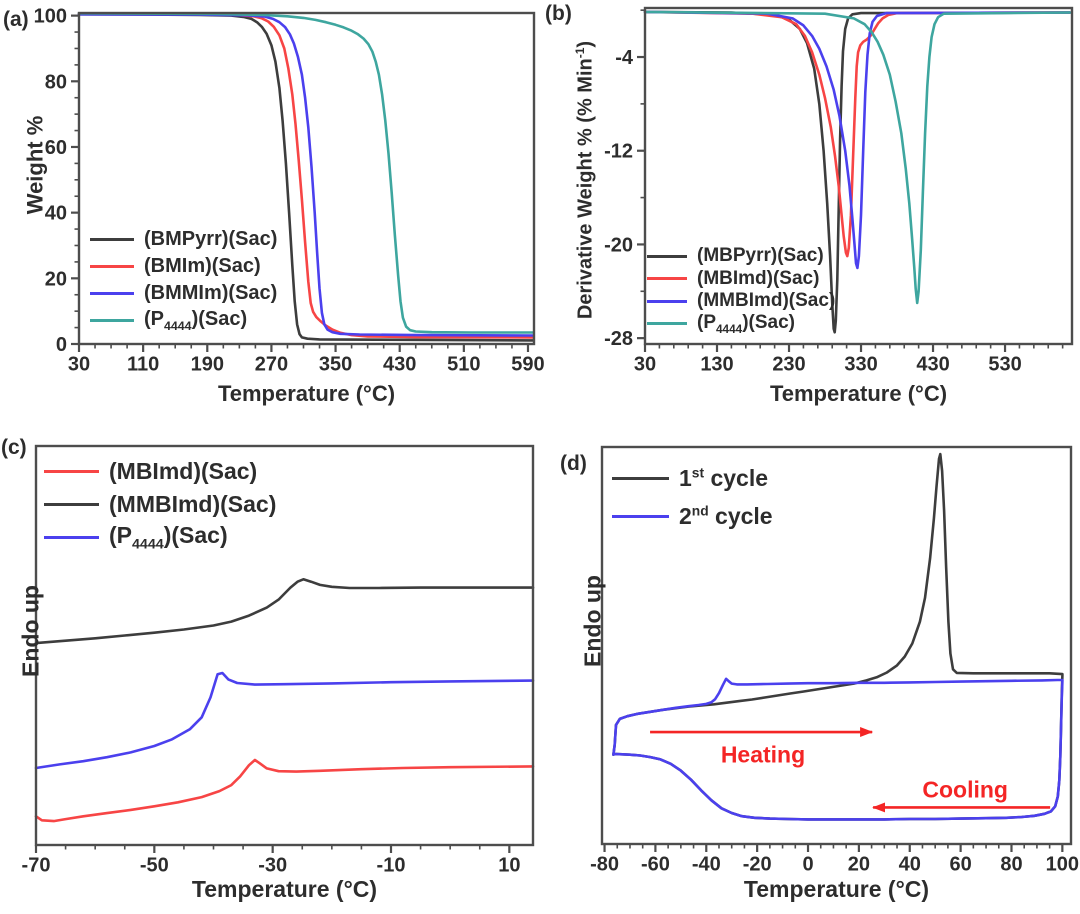  I want to click on x-tick-label: 330, so click(860, 365).